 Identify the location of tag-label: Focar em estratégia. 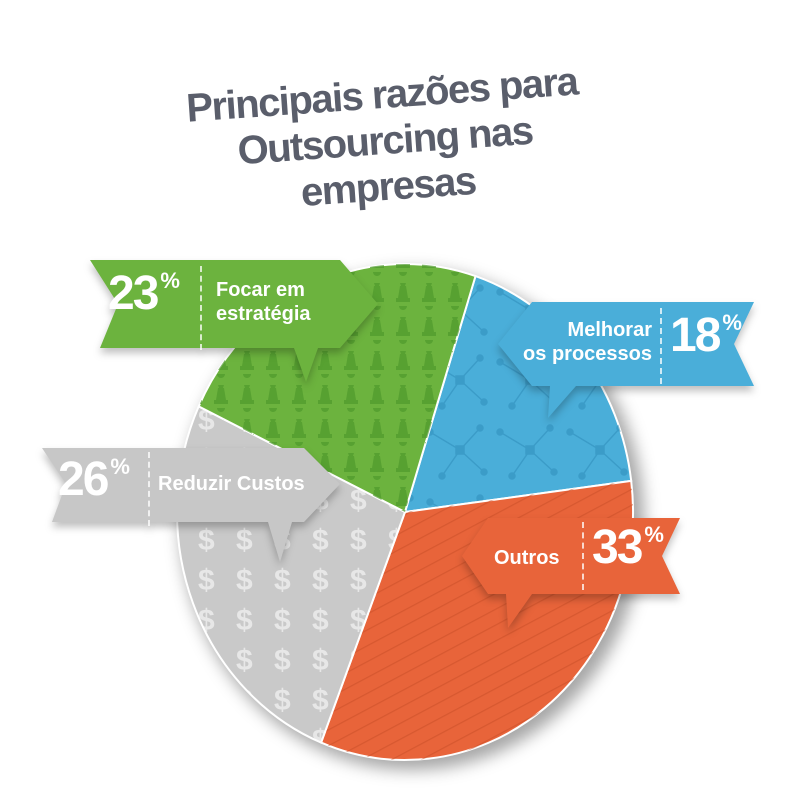
(263, 302).